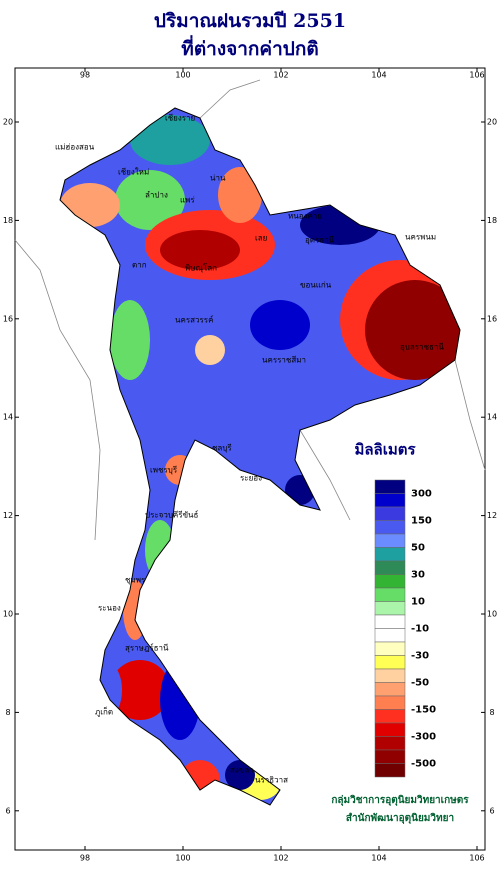 The height and width of the screenshot is (871, 500). What do you see at coordinates (147, 648) in the screenshot?
I see `province-label: สุราษฎร์ธานี` at bounding box center [147, 648].